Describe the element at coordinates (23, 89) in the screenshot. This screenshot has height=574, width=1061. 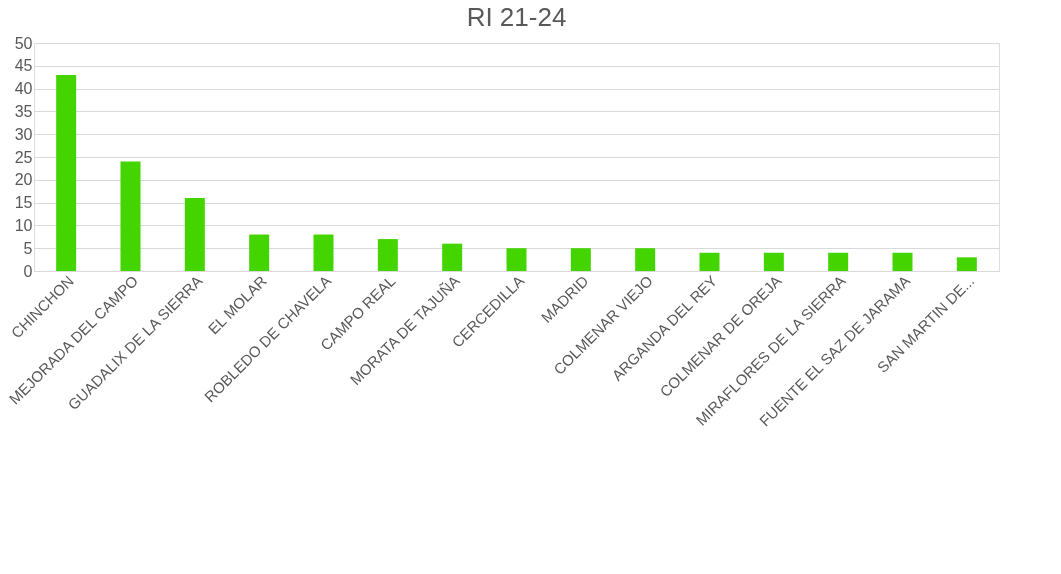
I see `y-tick-label: 40` at that location.